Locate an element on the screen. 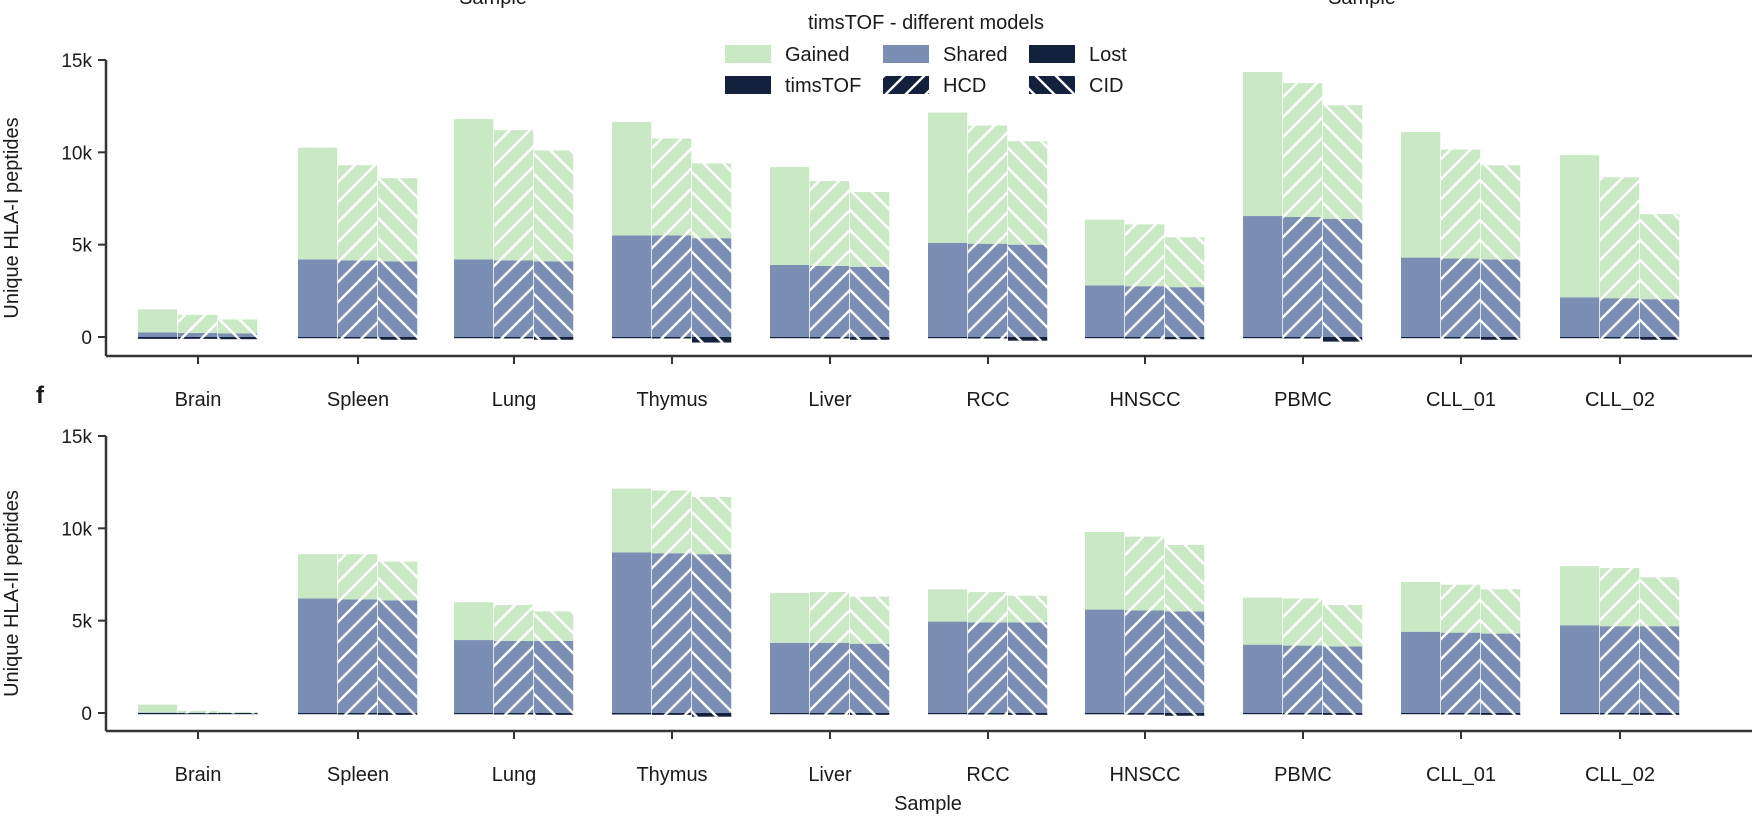 This screenshot has height=822, width=1752. x-tick-label-brain: Brain is located at coordinates (198, 775).